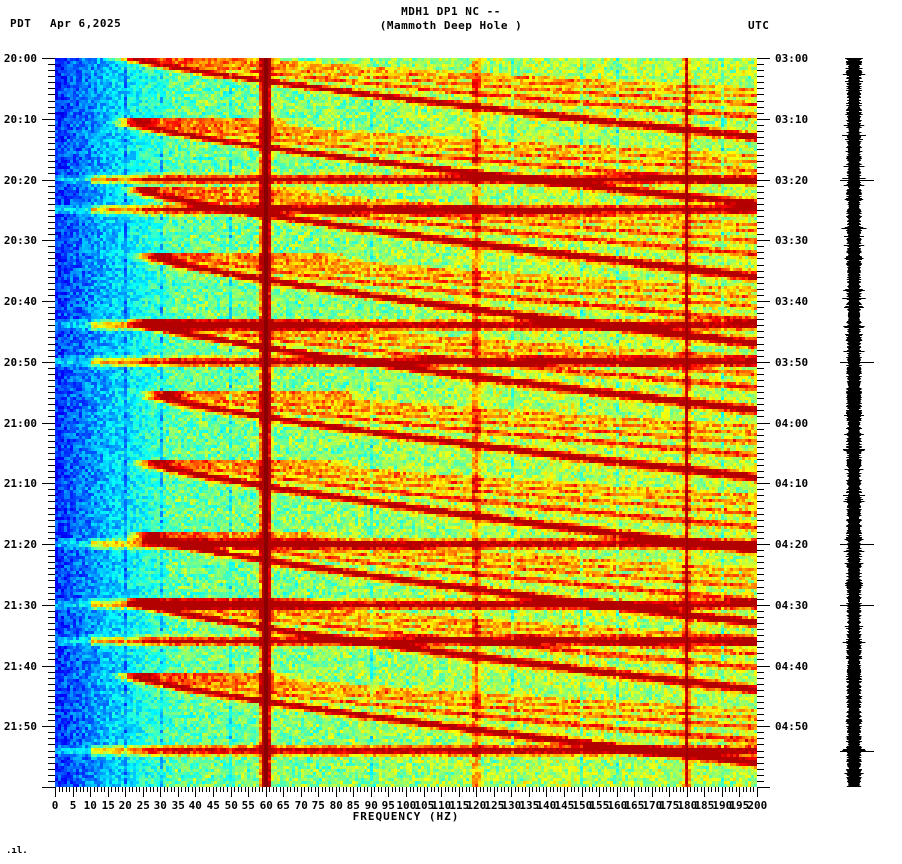 This screenshot has width=902, height=864. What do you see at coordinates (318, 805) in the screenshot?
I see `frequency-label: 75` at bounding box center [318, 805].